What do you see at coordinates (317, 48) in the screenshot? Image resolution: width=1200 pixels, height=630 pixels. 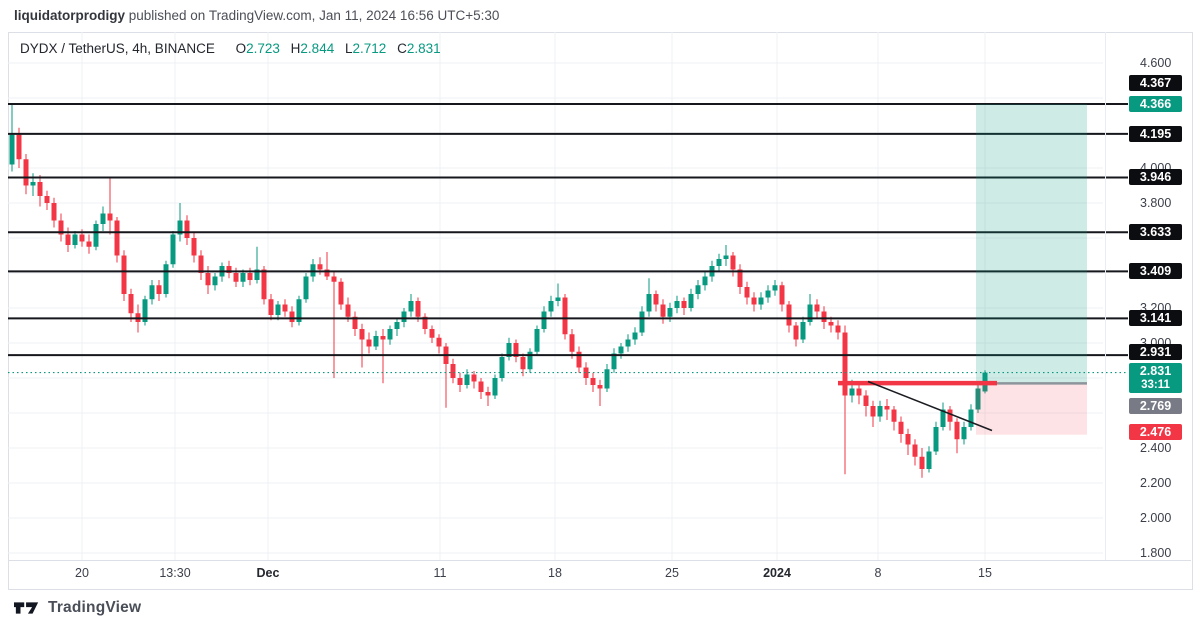 I see `high-value: 2.844` at bounding box center [317, 48].